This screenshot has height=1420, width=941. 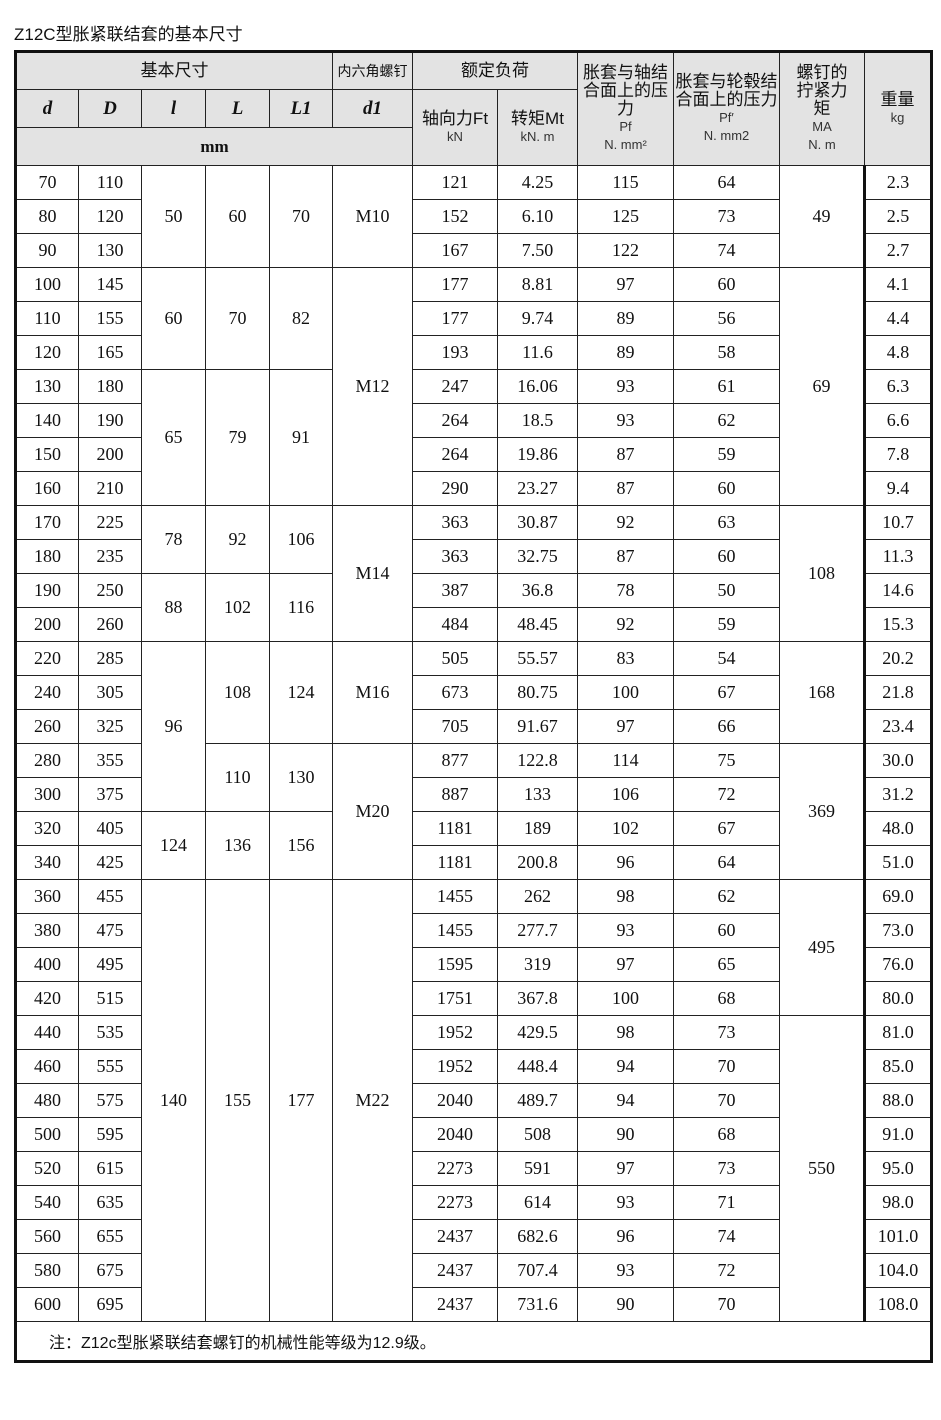 I want to click on cell-axial-force: 363, so click(x=455, y=522).